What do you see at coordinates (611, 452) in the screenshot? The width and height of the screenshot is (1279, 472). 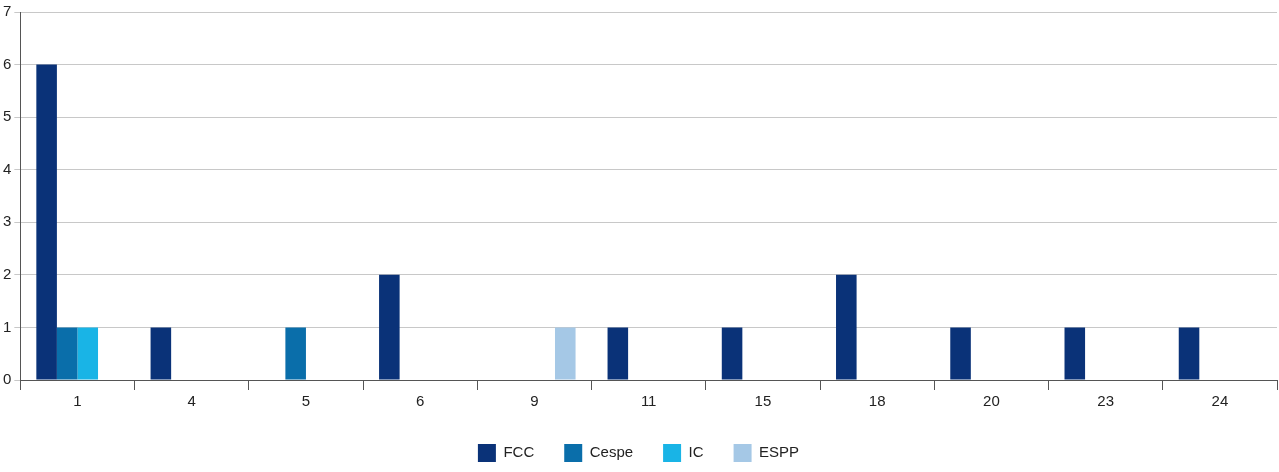 I see `legend-label: Cespe` at bounding box center [611, 452].